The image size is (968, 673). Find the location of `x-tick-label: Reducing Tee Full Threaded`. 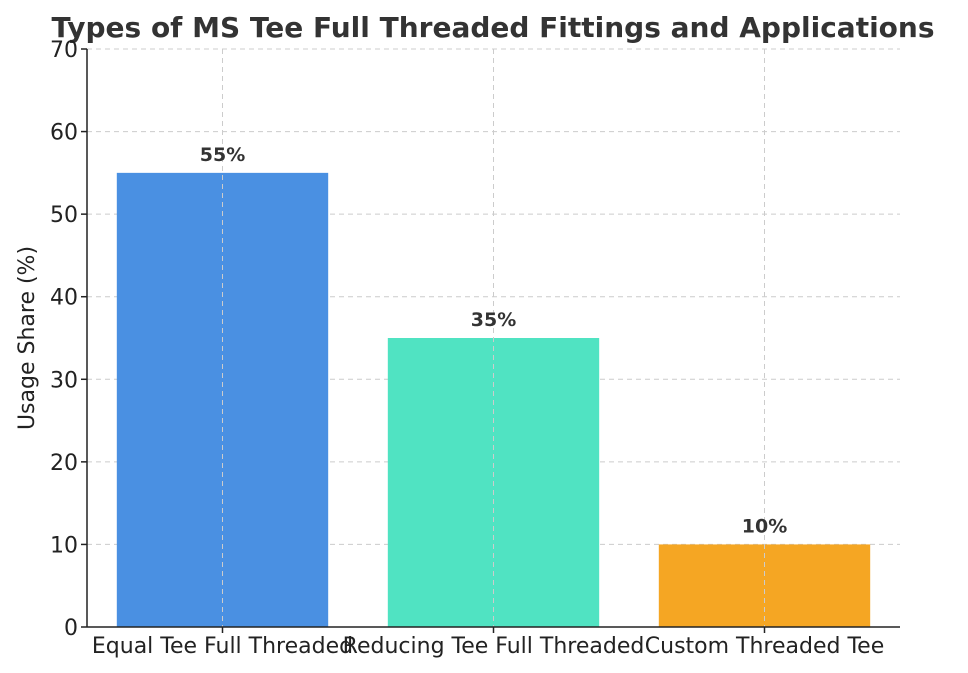

x-tick-label: Reducing Tee Full Threaded is located at coordinates (494, 646).